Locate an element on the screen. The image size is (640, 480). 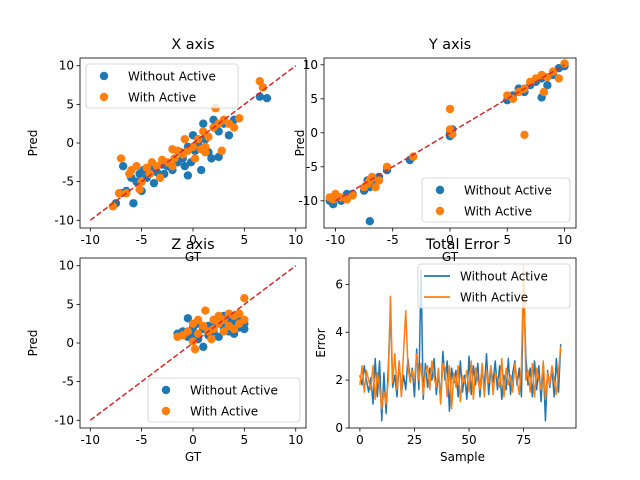
x-tick-label: 50 is located at coordinates (468, 440).